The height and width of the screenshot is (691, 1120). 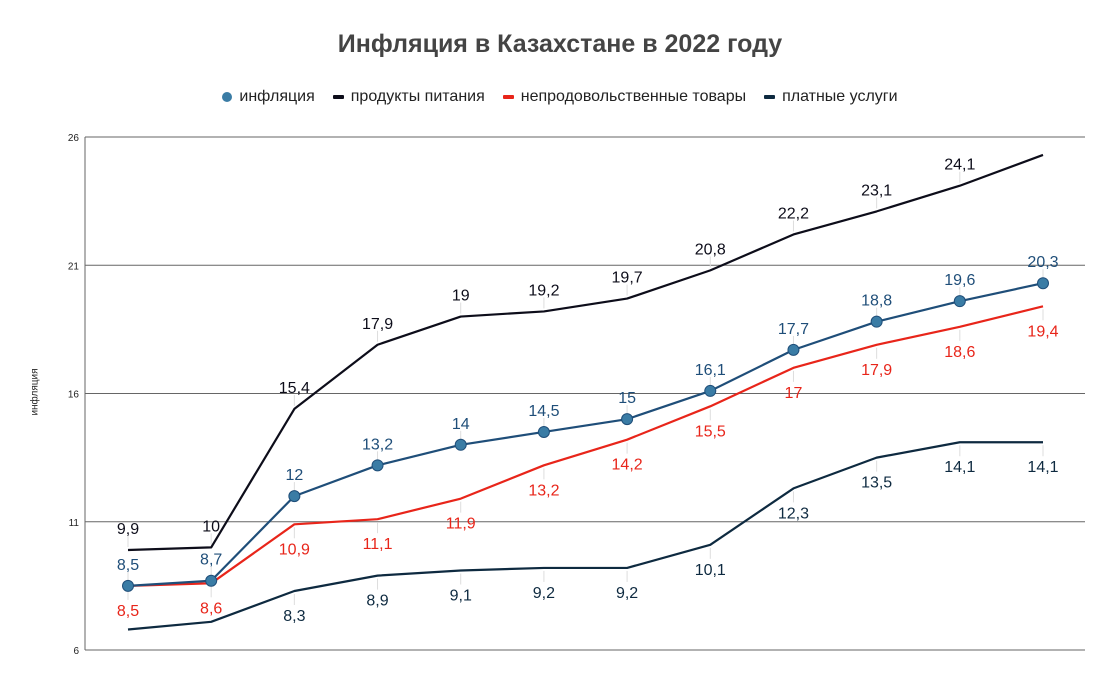 What do you see at coordinates (76, 651) in the screenshot?
I see `y-tick-label: 6` at bounding box center [76, 651].